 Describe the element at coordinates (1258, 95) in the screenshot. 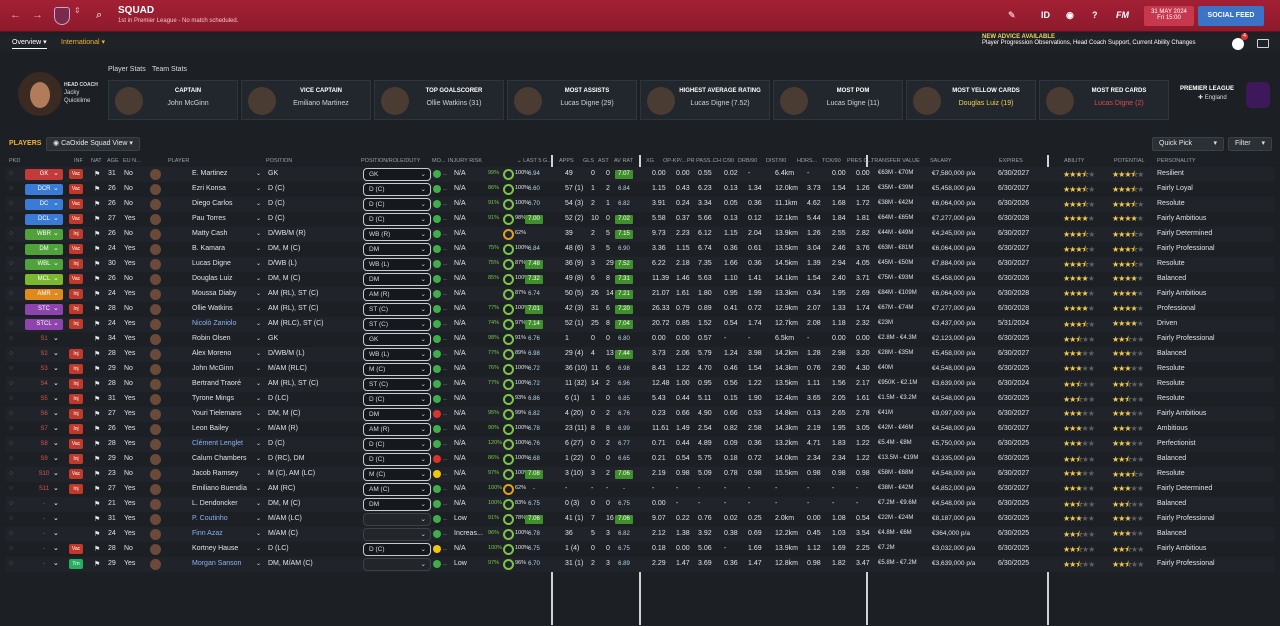

I see `premier-league-logo-icon` at that location.